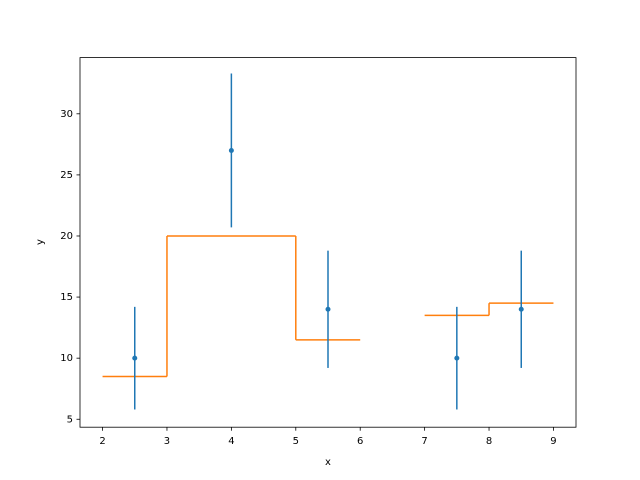 The width and height of the screenshot is (640, 480). What do you see at coordinates (424, 441) in the screenshot?
I see `x-tick-label: 7` at bounding box center [424, 441].